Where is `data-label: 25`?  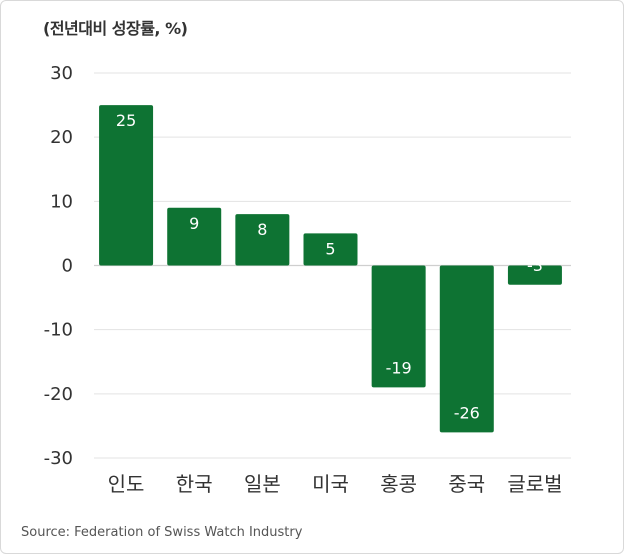
data-label: 25 is located at coordinates (126, 120).